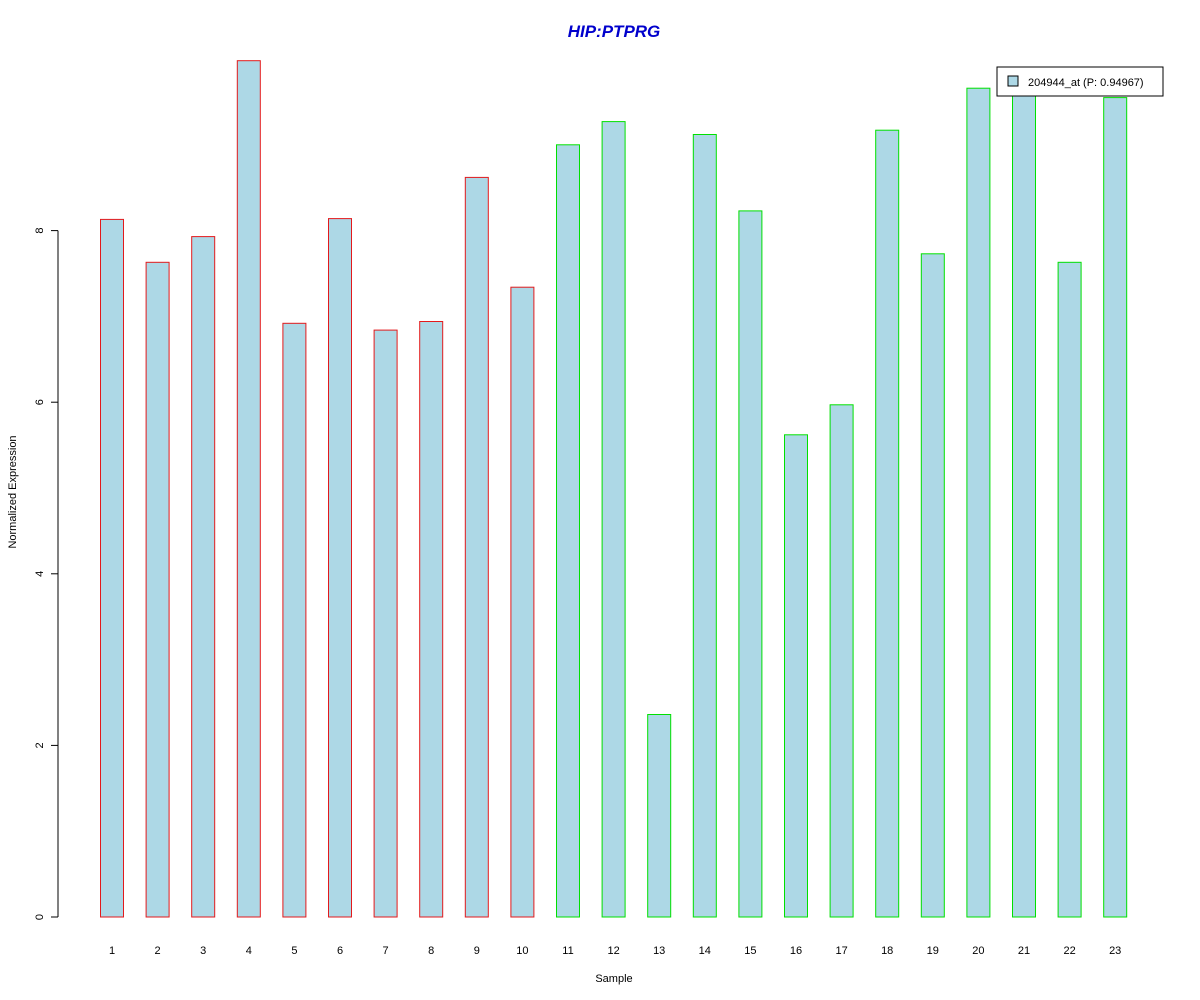 Image resolution: width=1200 pixels, height=1000 pixels. I want to click on x-tick-label: 13, so click(659, 951).